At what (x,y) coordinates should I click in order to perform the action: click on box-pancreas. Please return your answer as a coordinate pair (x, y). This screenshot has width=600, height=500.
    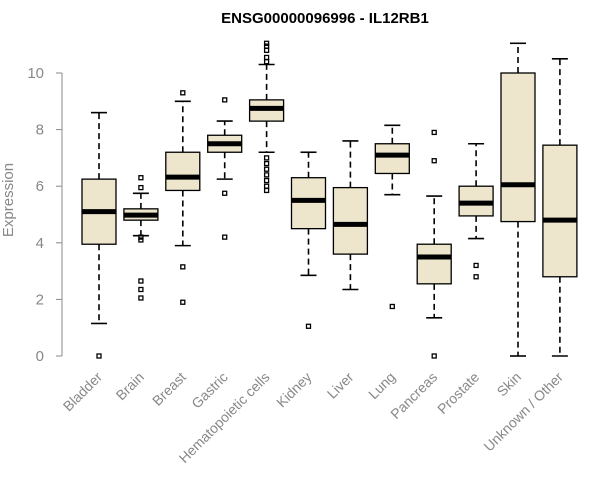
    Looking at the image, I should click on (434, 244).